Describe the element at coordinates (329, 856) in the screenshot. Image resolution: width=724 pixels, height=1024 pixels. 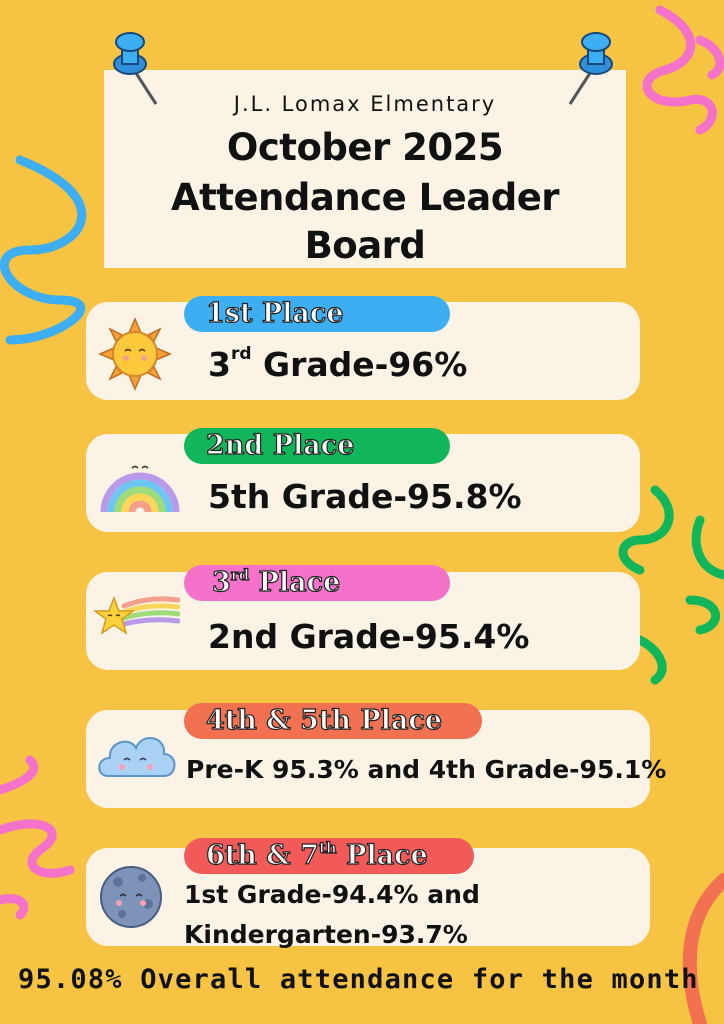
I see `badge-6th-7th-place: 6th & 7th Place` at that location.